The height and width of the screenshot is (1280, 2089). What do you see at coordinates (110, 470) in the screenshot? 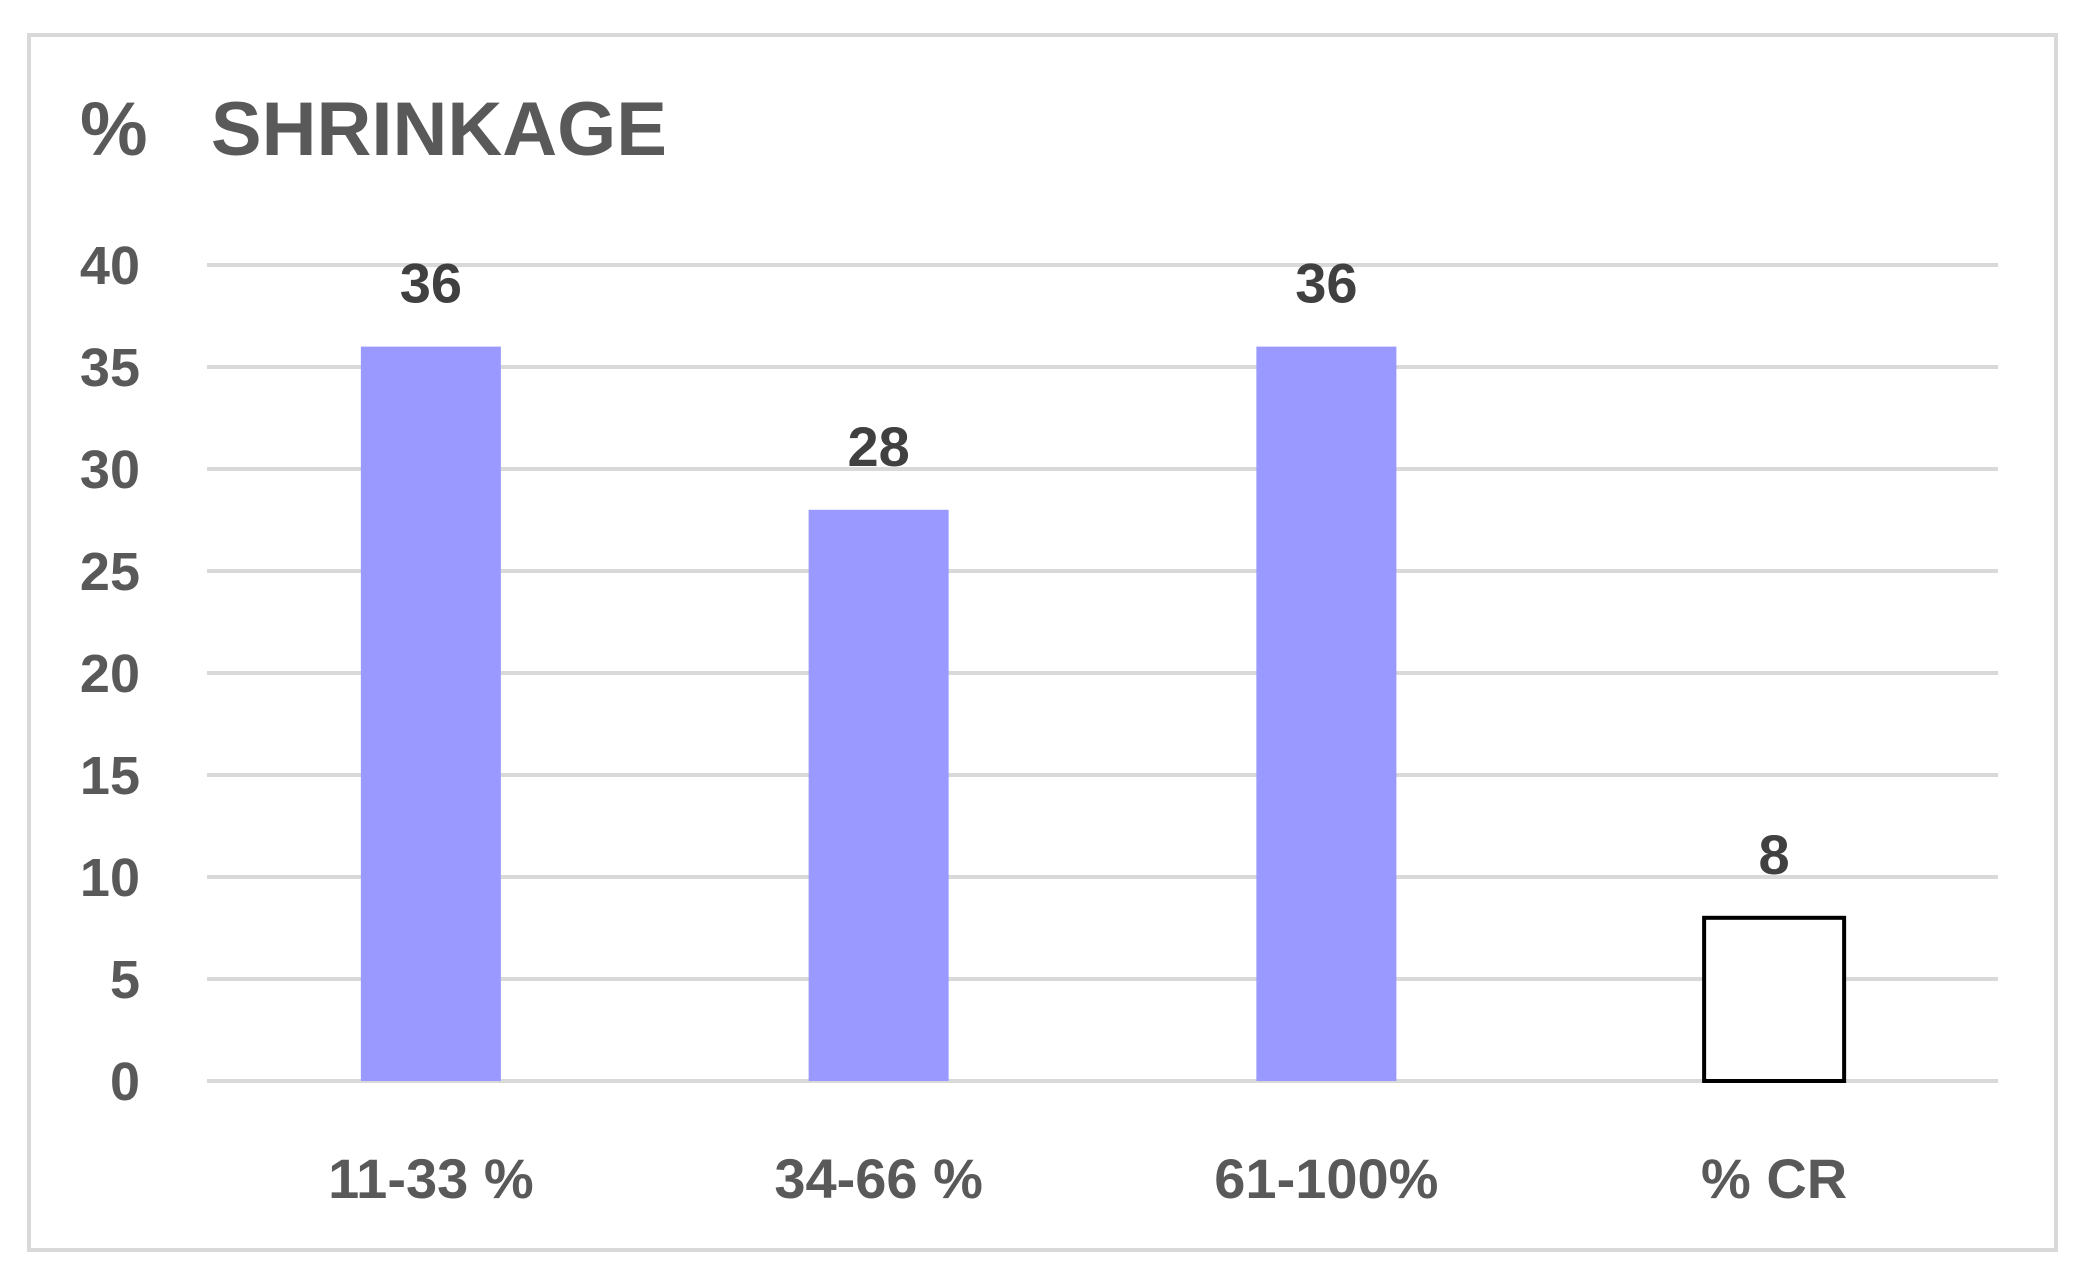
I see `y-tick-label: 30` at bounding box center [110, 470].